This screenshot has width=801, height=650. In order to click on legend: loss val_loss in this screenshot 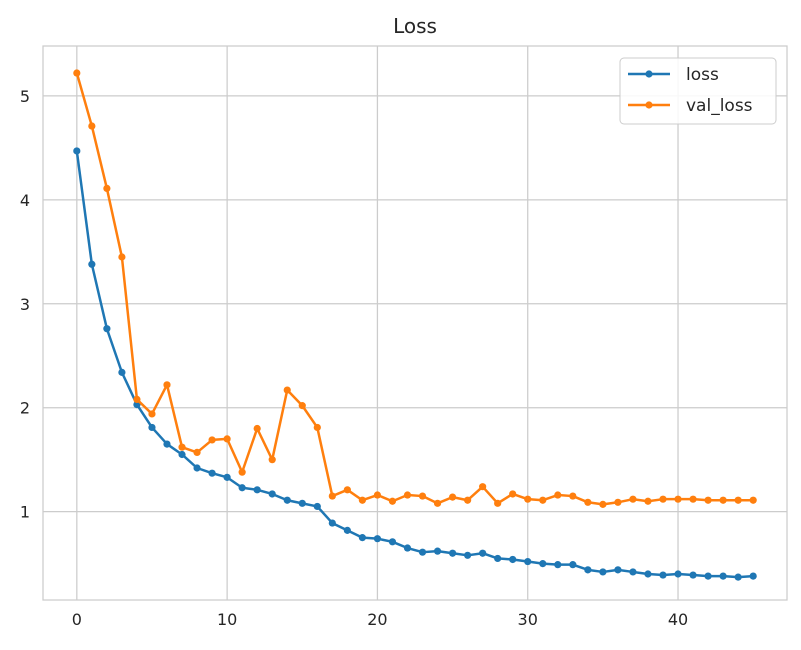, I will do `click(698, 91)`.